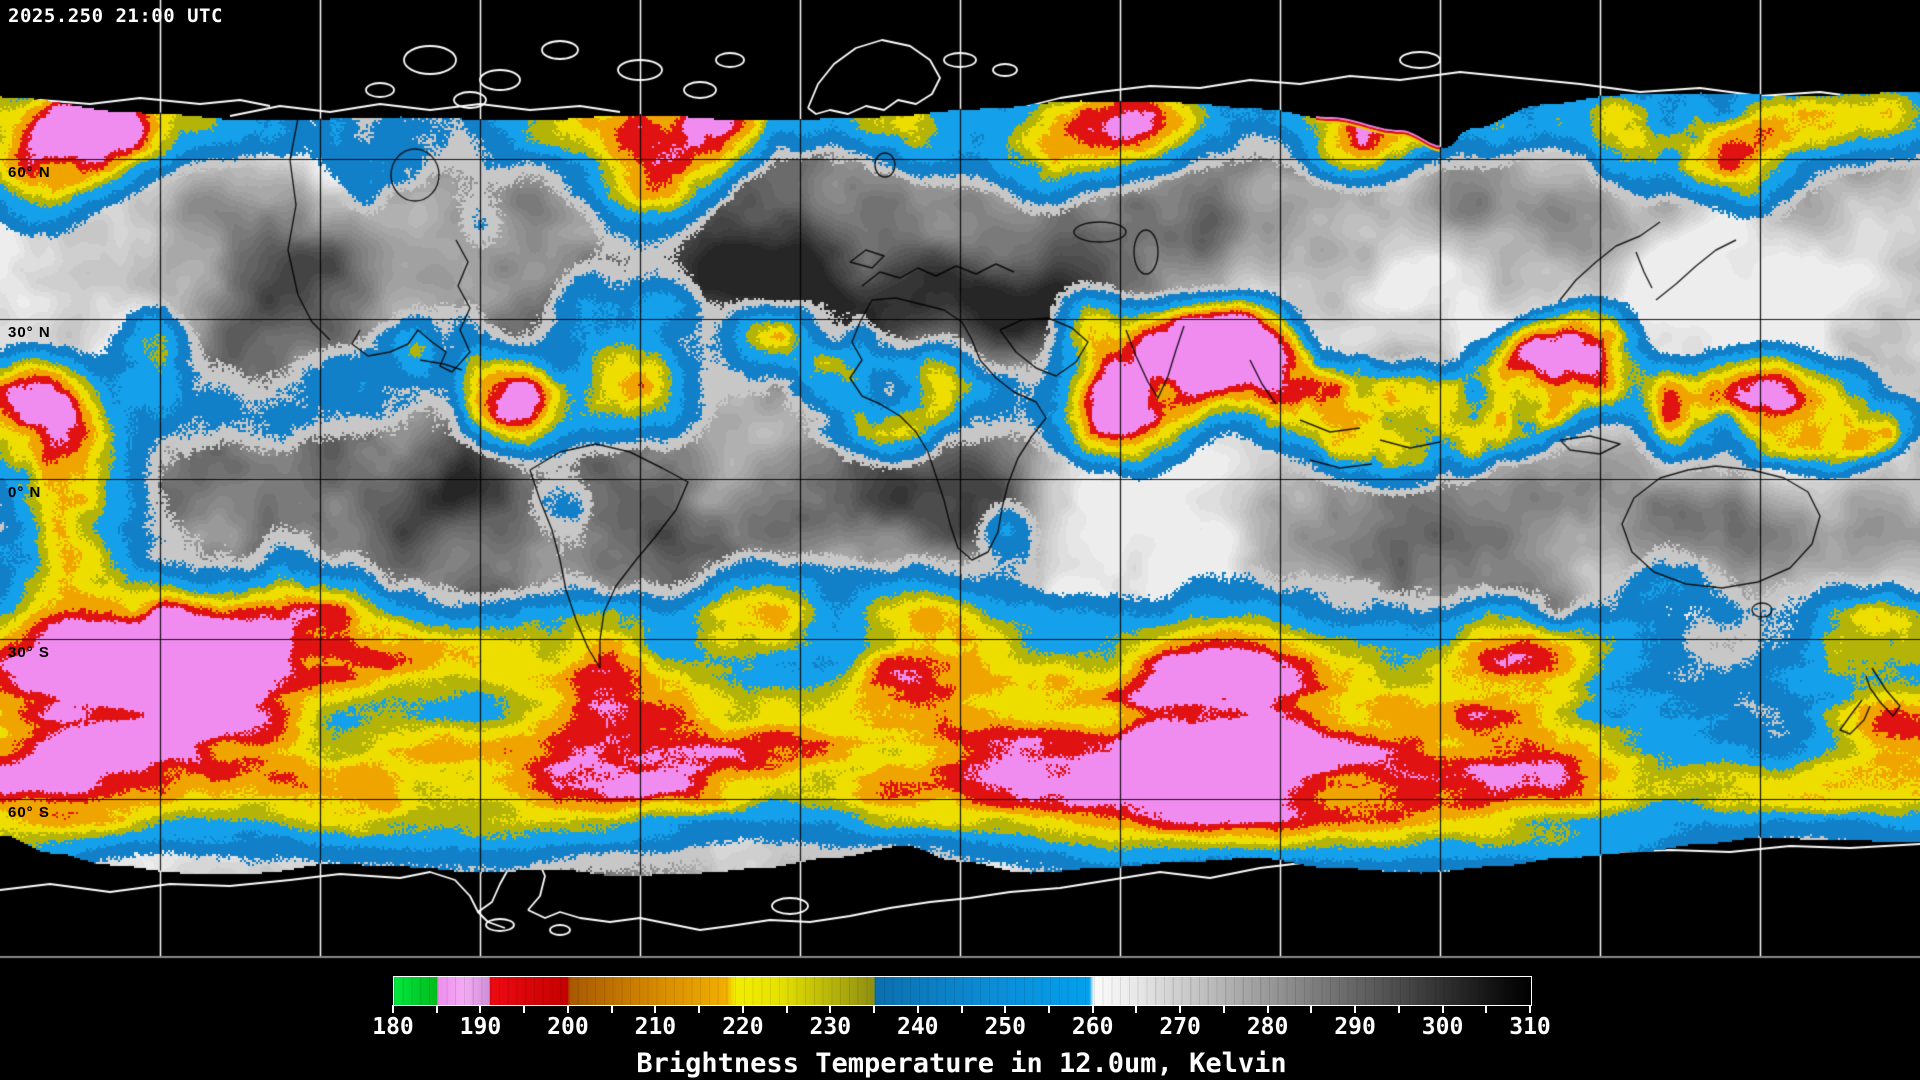  What do you see at coordinates (29, 652) in the screenshot?
I see `lat-label-3: 30° S` at bounding box center [29, 652].